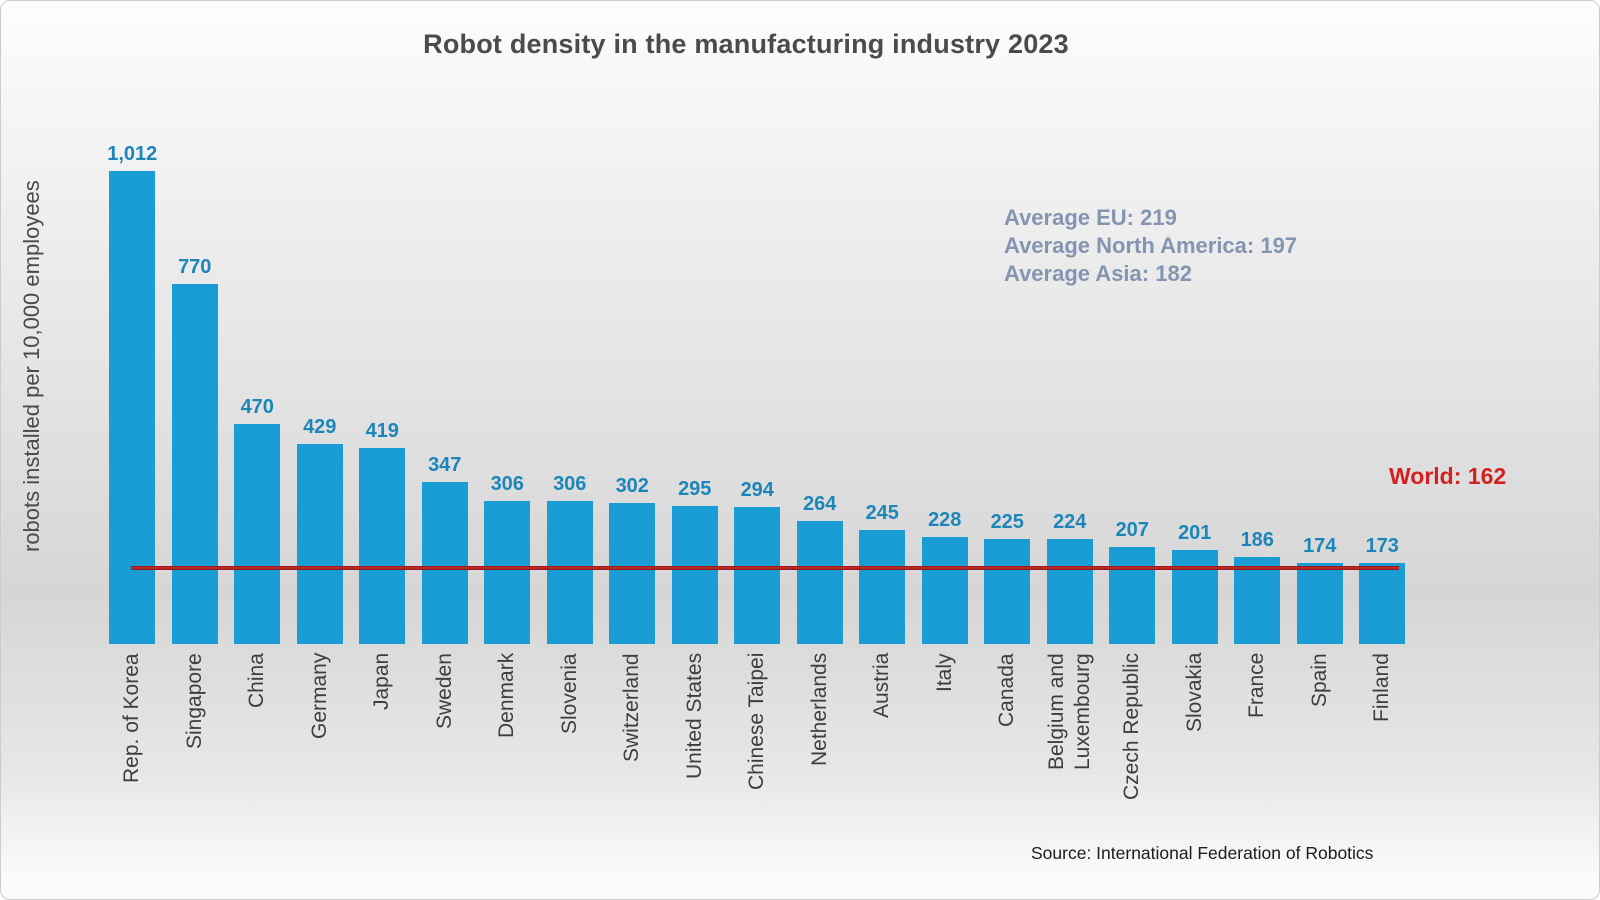  What do you see at coordinates (132, 760) in the screenshot?
I see `x-label-column: Rep. of Korea` at bounding box center [132, 760].